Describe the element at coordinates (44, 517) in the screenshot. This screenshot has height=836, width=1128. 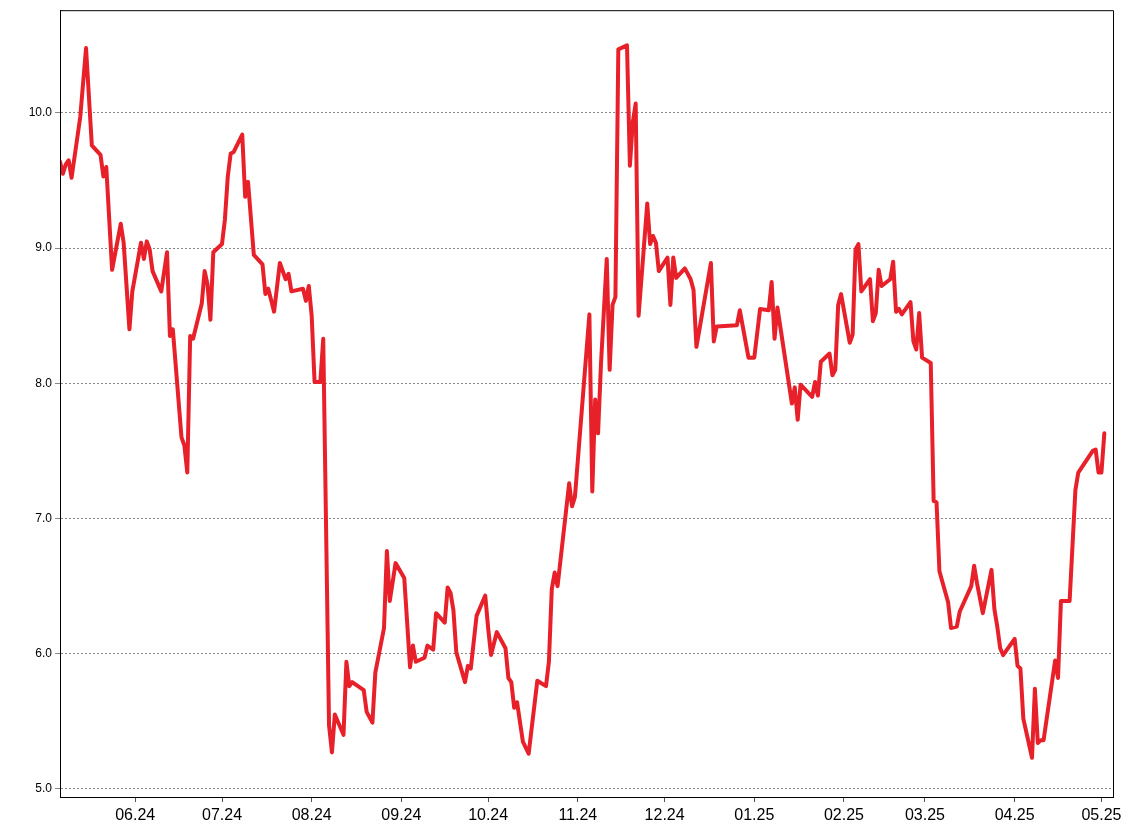
I see `y-tick-label: 7.0` at that location.